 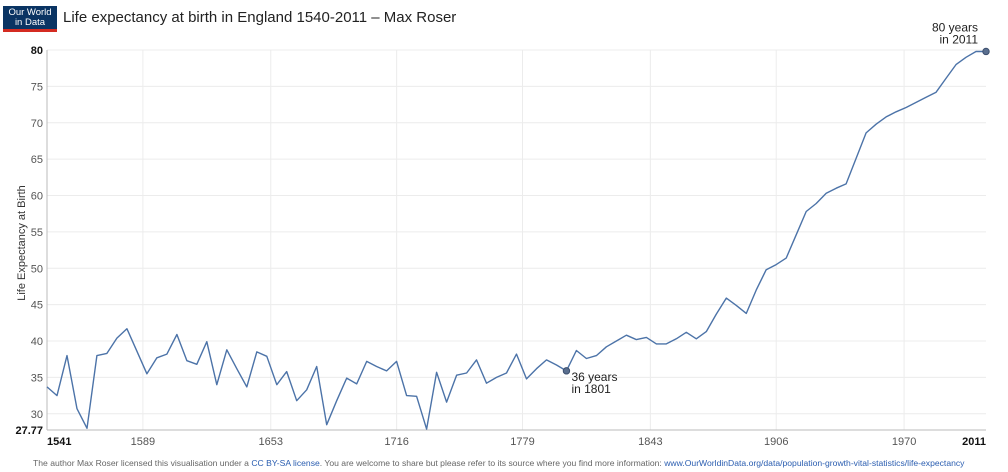 I want to click on y-tick-label: 50, so click(x=37, y=269).